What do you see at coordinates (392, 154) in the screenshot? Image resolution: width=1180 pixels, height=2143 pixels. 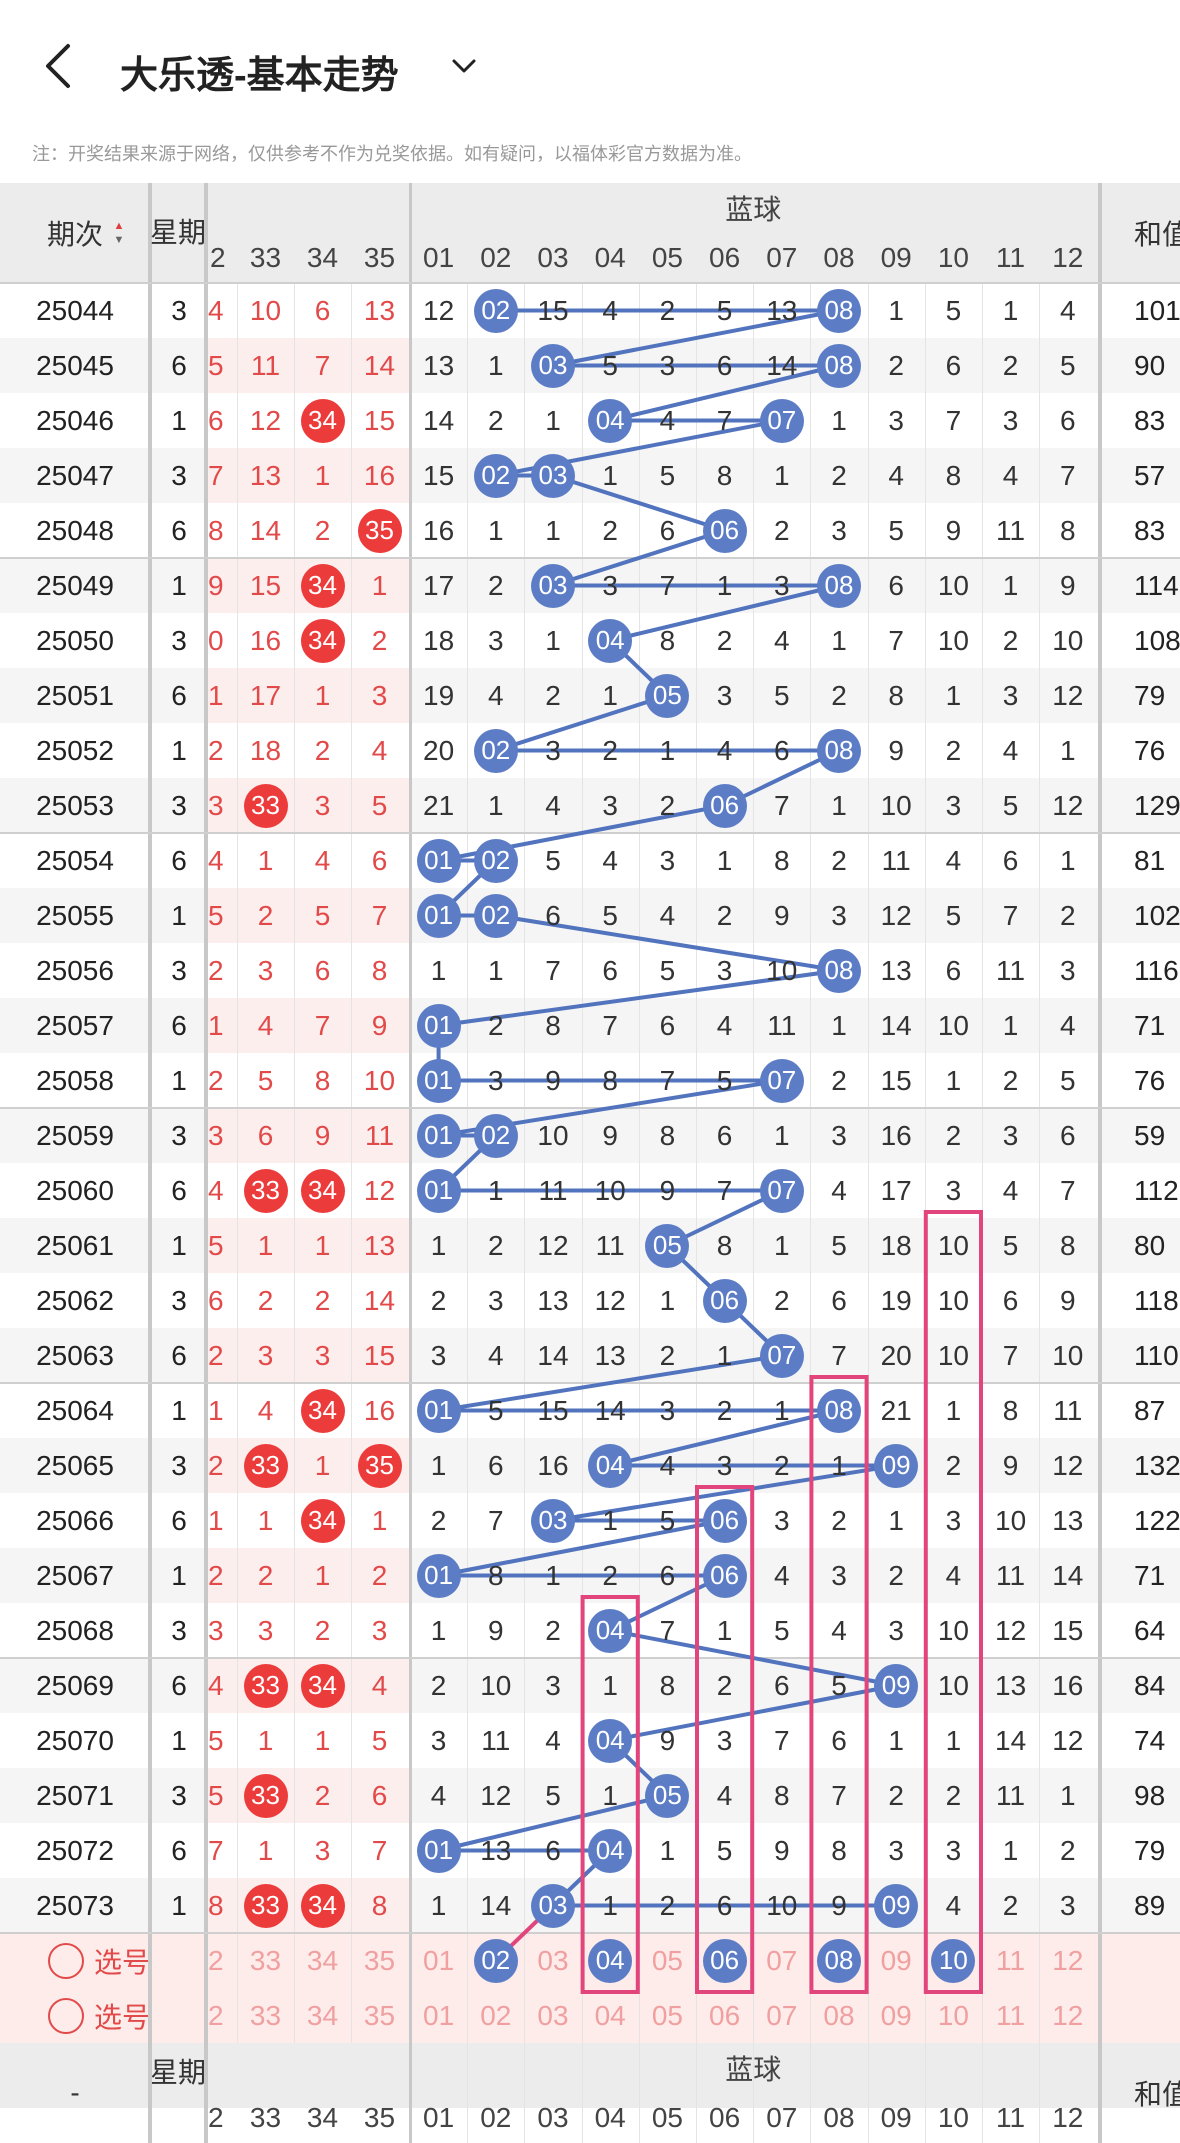 I see `disclaimer-note: 注：开奖结果来源于网络，仅供参考不作为兑奖依据。如有疑问，以福体彩官方数据为准。` at bounding box center [392, 154].